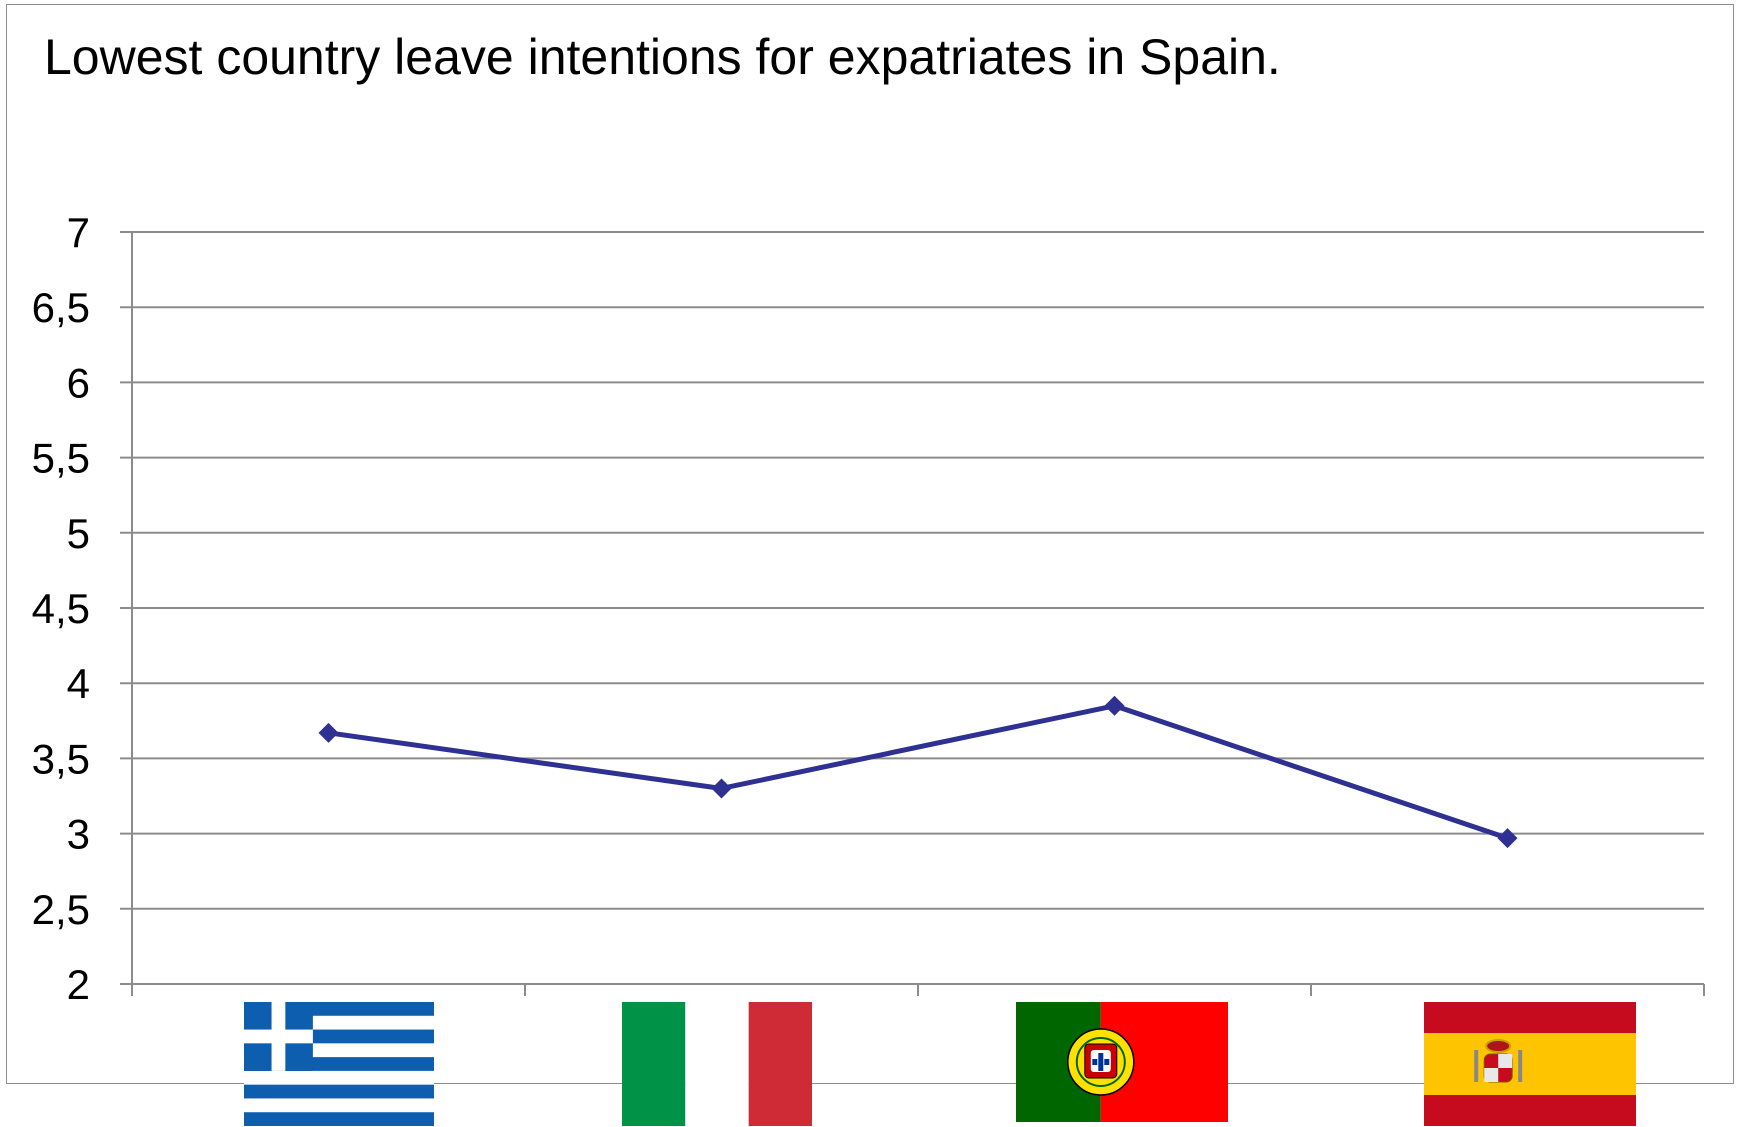  What do you see at coordinates (61, 758) in the screenshot?
I see `y-tick-label: 3,5` at bounding box center [61, 758].